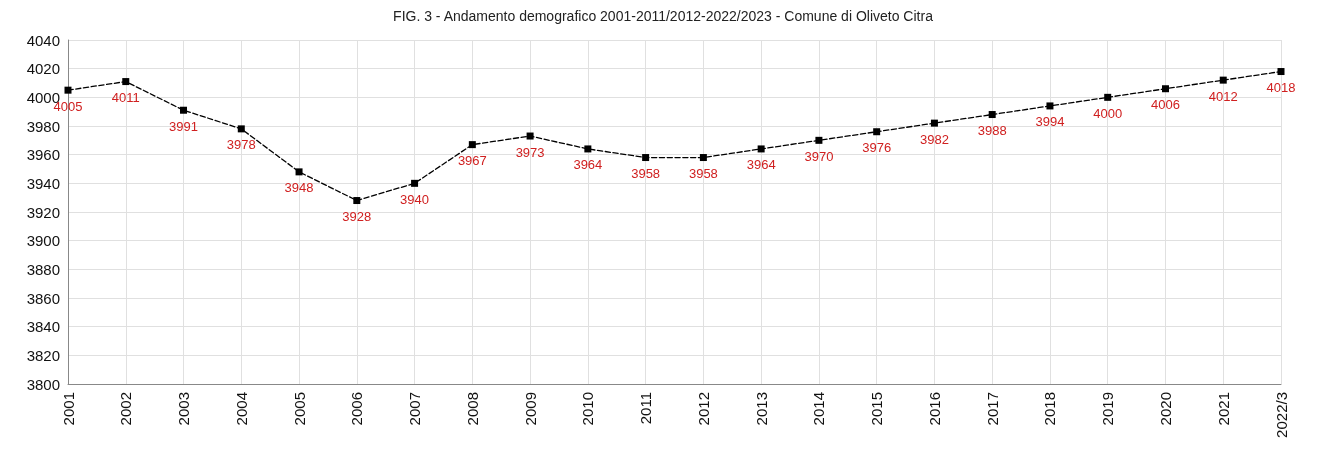  What do you see at coordinates (1050, 122) in the screenshot?
I see `data-label: 3994` at bounding box center [1050, 122].